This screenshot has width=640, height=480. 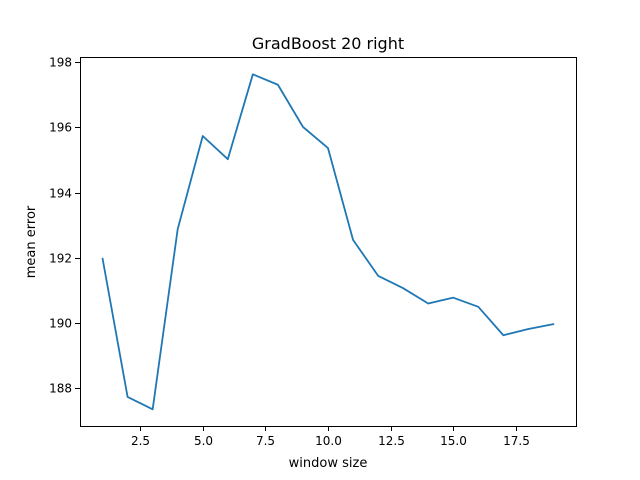 I want to click on x-tick-label: 10.0, so click(x=328, y=441).